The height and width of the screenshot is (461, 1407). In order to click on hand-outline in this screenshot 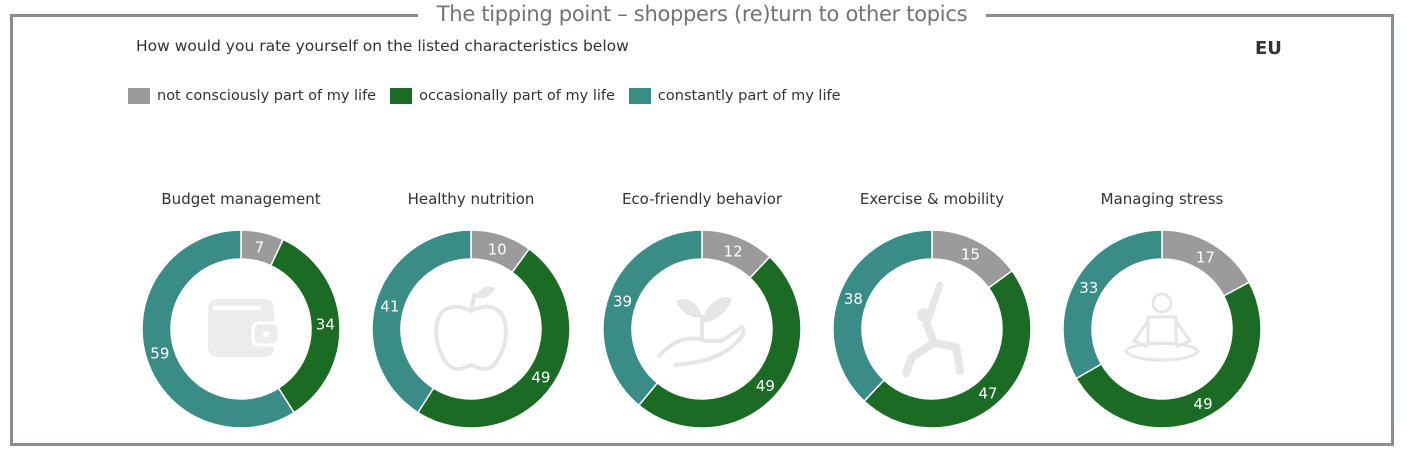, I will do `click(701, 346)`.